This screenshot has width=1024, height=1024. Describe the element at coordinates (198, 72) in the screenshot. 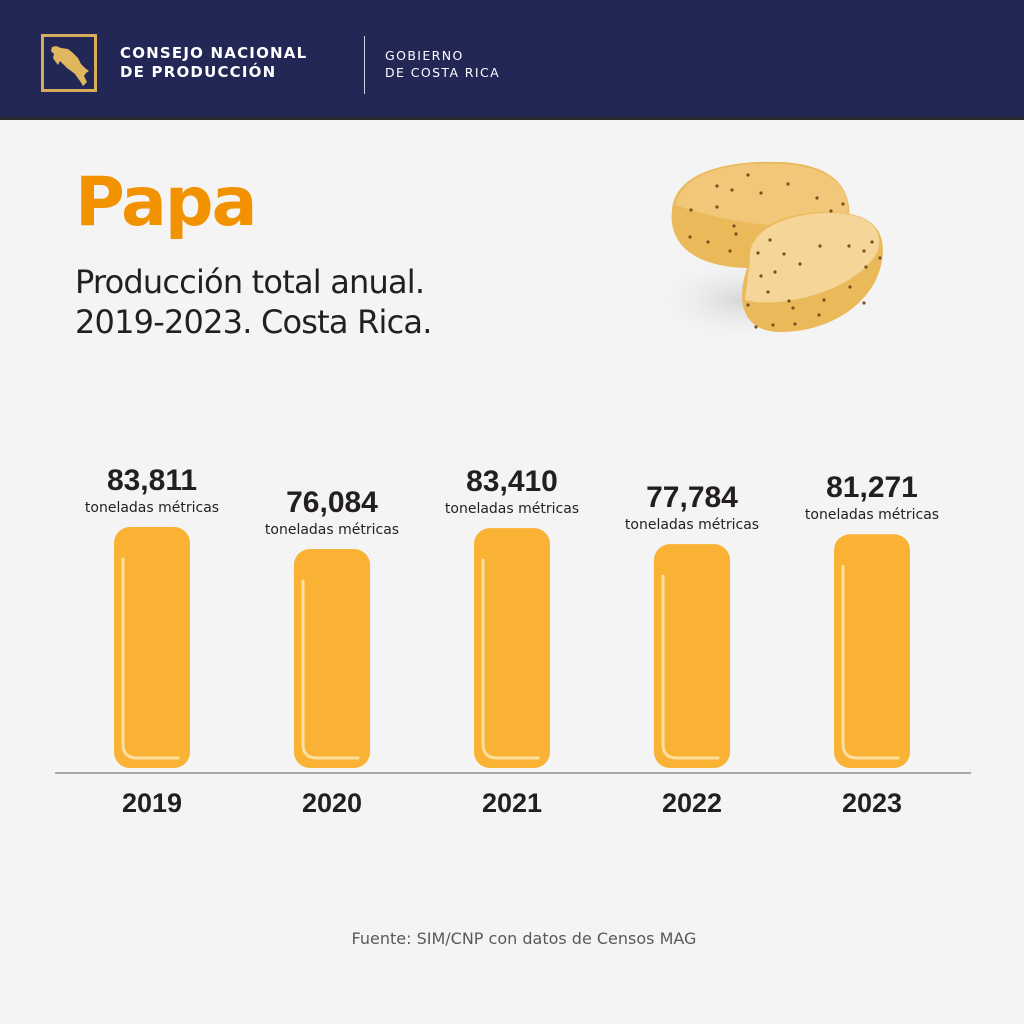

I see `org-name-line2: DE PRODUCCIÓN` at that location.